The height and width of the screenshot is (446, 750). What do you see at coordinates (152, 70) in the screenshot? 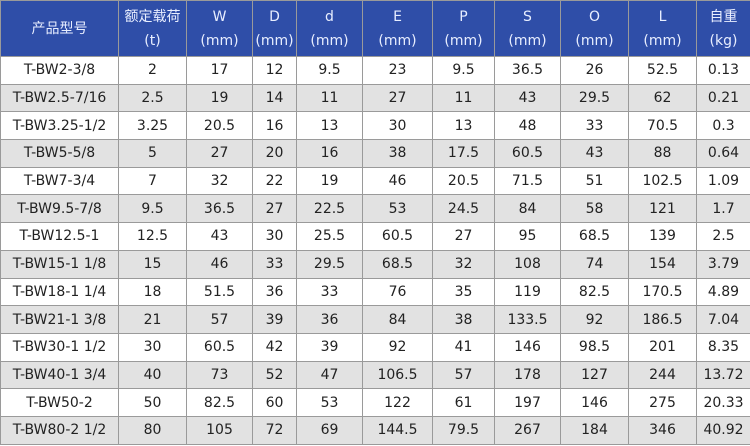
I see `table-cell: 2` at bounding box center [152, 70].